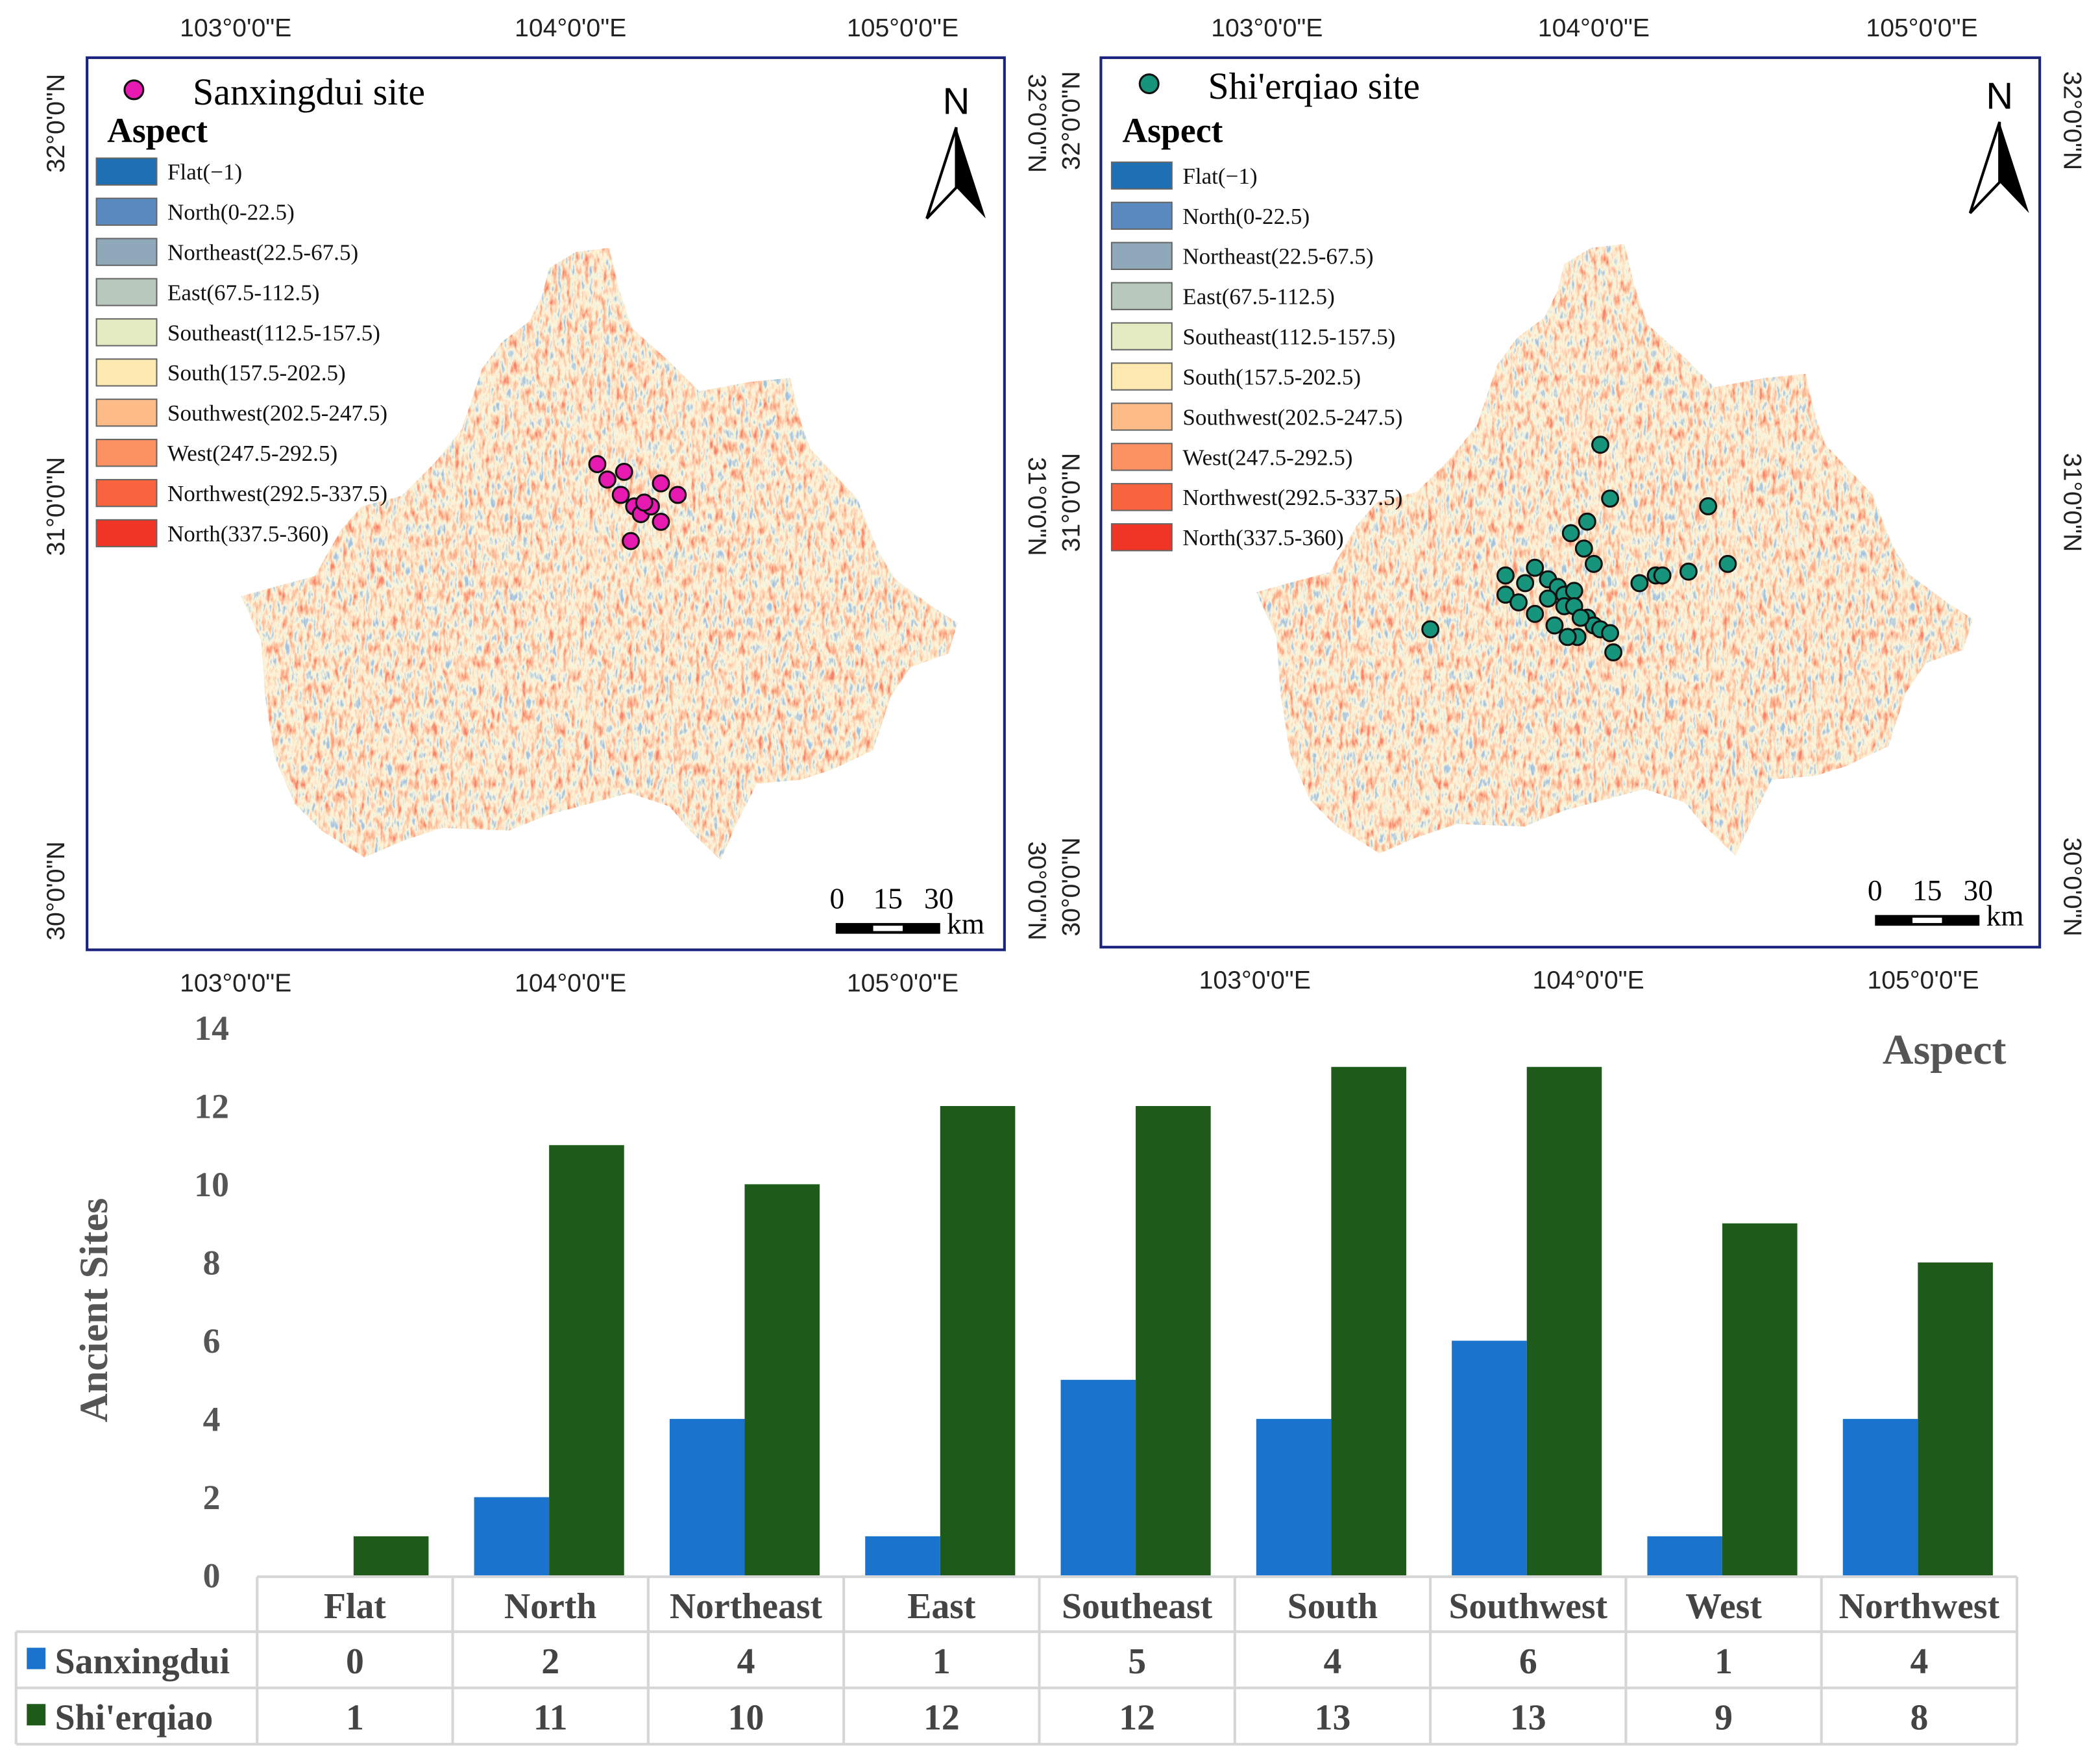  Describe the element at coordinates (1368, 1321) in the screenshot. I see `bar-shierqiao-south` at that location.